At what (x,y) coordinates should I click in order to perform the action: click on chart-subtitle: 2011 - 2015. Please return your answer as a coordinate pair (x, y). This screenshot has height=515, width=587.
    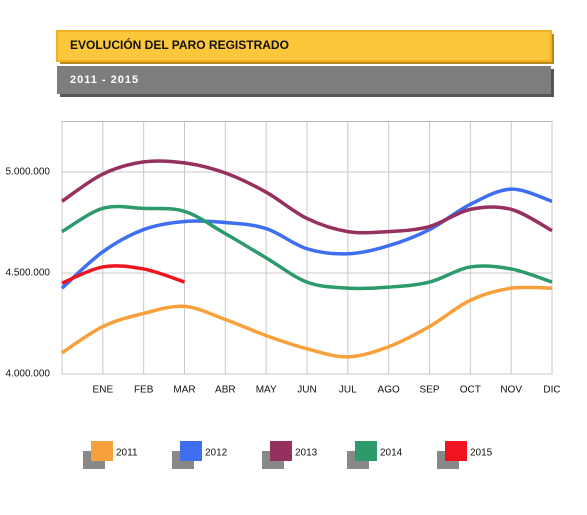
    Looking at the image, I should click on (104, 80).